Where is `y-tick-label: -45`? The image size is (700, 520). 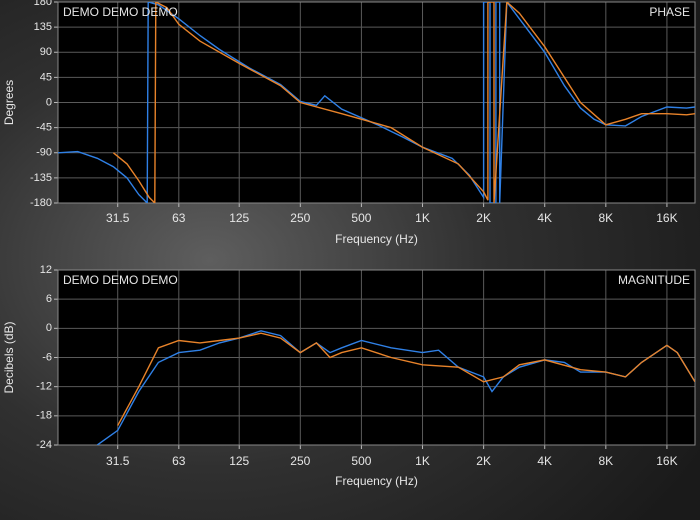
y-tick-label: -45 is located at coordinates (44, 128).